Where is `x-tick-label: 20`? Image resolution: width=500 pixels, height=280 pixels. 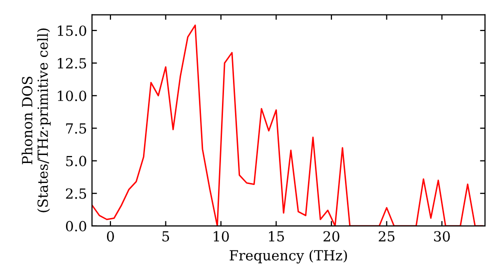
x-tick-label: 20 is located at coordinates (332, 236).